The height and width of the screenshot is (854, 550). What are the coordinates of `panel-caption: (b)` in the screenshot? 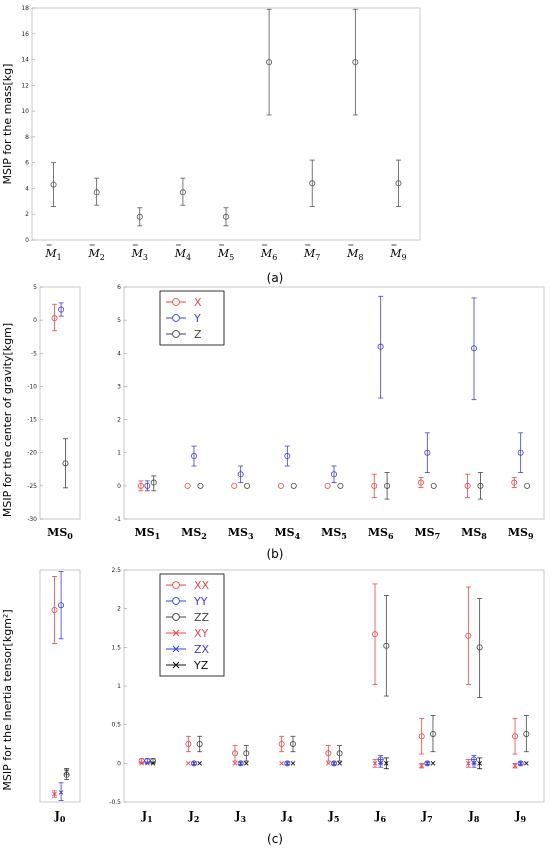 It's located at (275, 554).